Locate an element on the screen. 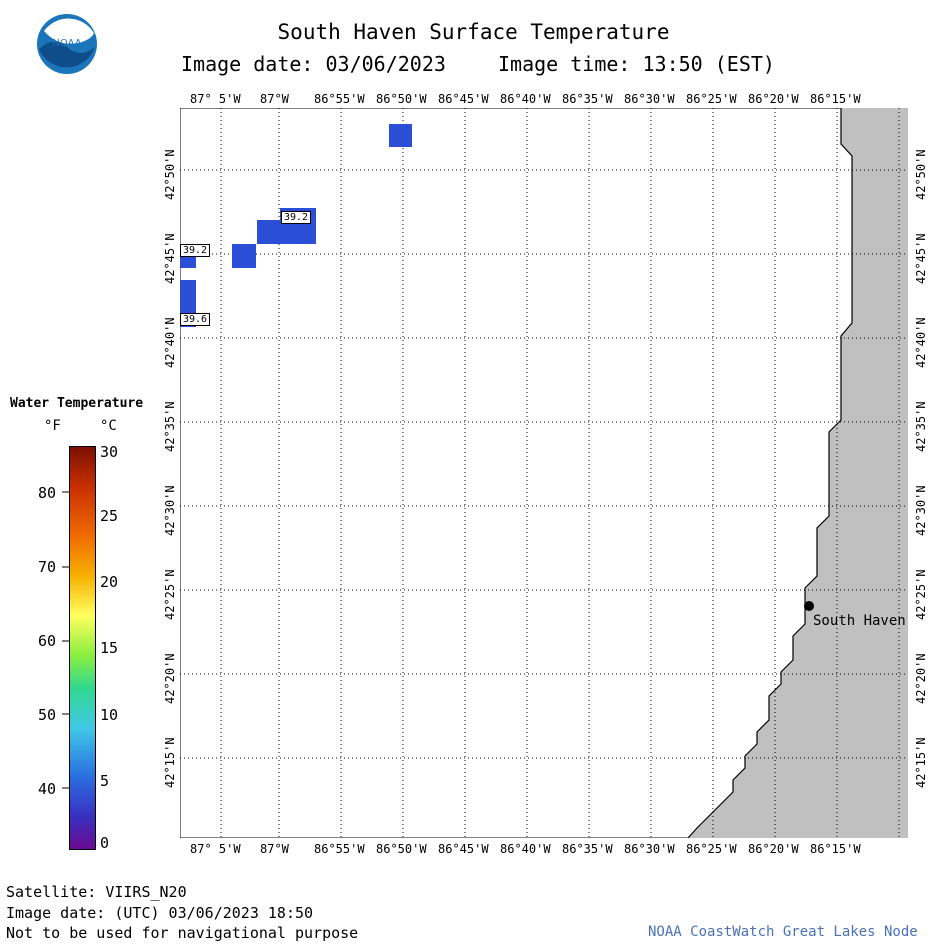  legend-c-tick: 0 is located at coordinates (105, 843).